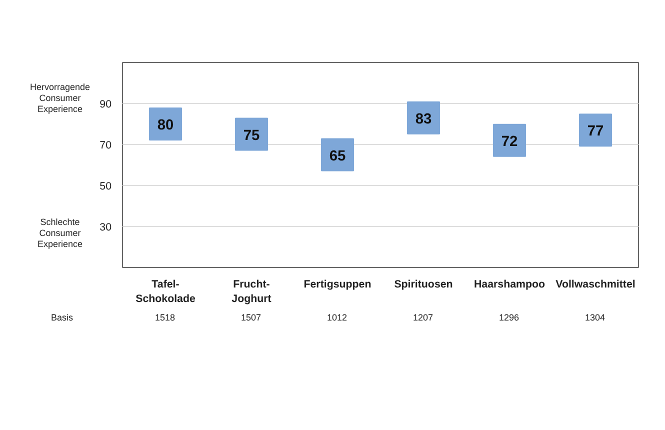 This screenshot has width=665, height=430. Describe the element at coordinates (106, 146) in the screenshot. I see `y-tick-label: 70` at that location.